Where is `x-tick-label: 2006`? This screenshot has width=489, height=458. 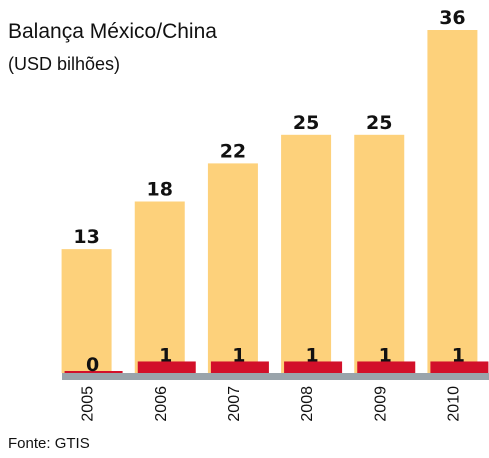 x-tick-label: 2006 is located at coordinates (161, 404).